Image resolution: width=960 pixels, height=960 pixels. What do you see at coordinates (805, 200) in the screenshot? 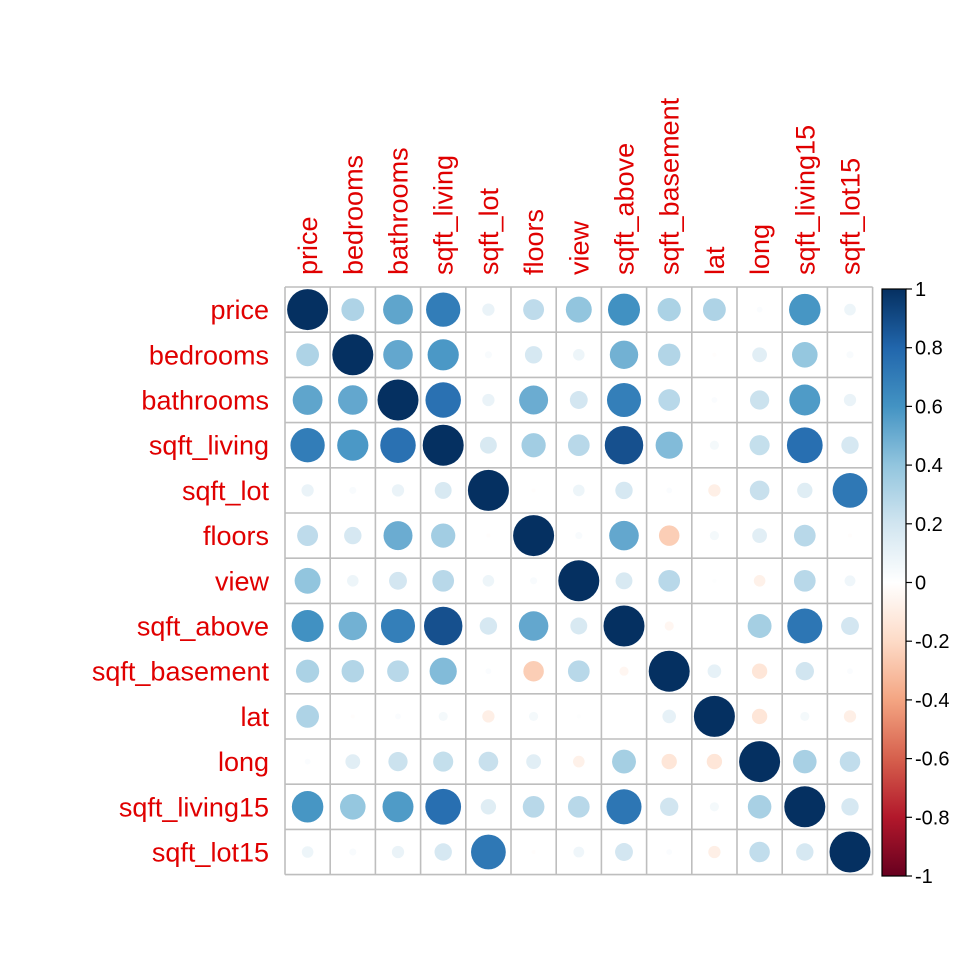
I see `column-label-sqft_living15: sqft_living15` at bounding box center [805, 200].